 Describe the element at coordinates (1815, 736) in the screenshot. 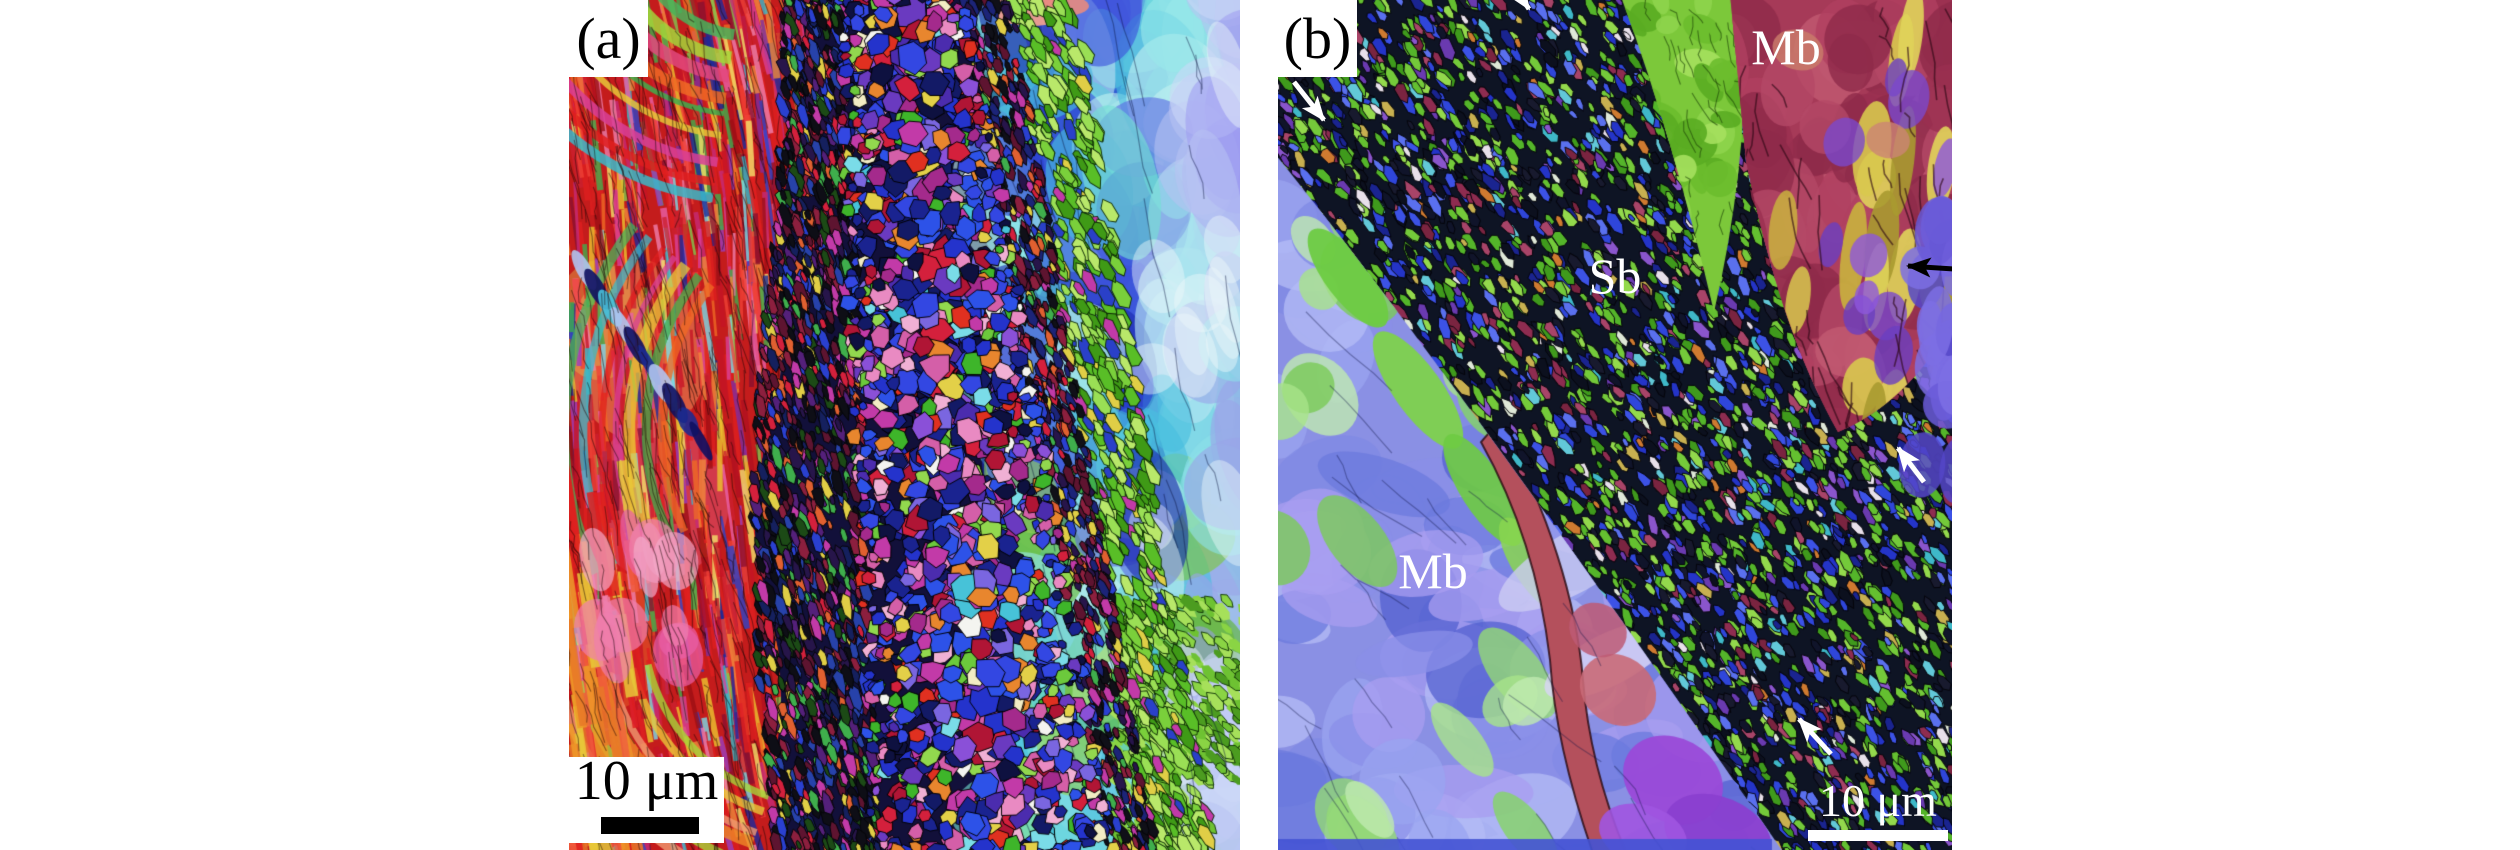

I see `white-arrow-bottom-icon` at that location.